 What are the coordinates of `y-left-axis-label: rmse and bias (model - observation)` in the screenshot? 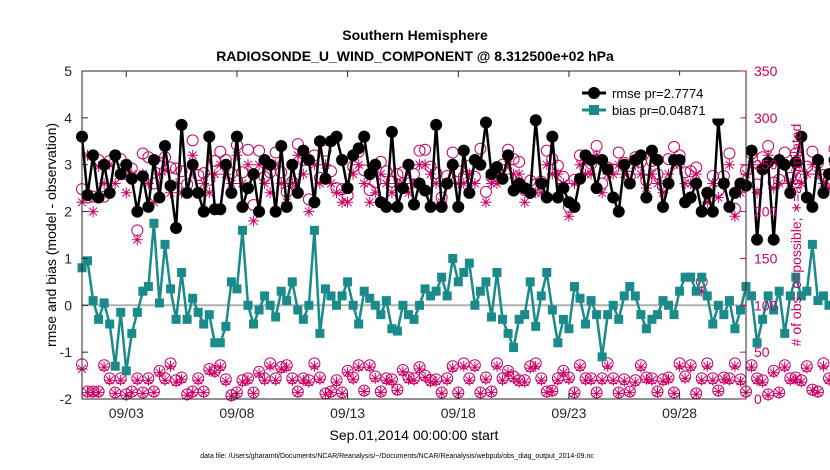 It's located at (51, 235).